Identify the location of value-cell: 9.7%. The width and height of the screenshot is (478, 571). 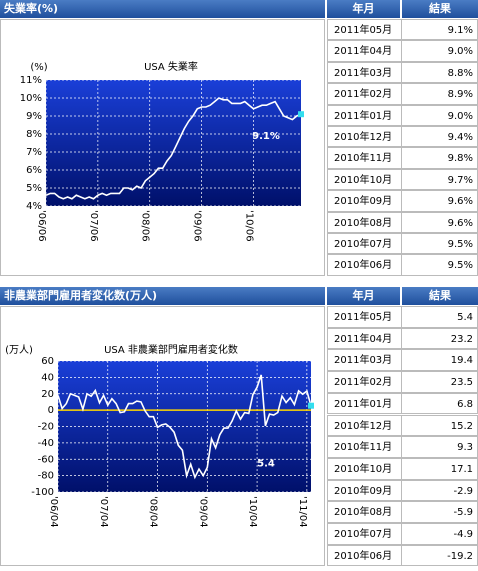
(439, 179).